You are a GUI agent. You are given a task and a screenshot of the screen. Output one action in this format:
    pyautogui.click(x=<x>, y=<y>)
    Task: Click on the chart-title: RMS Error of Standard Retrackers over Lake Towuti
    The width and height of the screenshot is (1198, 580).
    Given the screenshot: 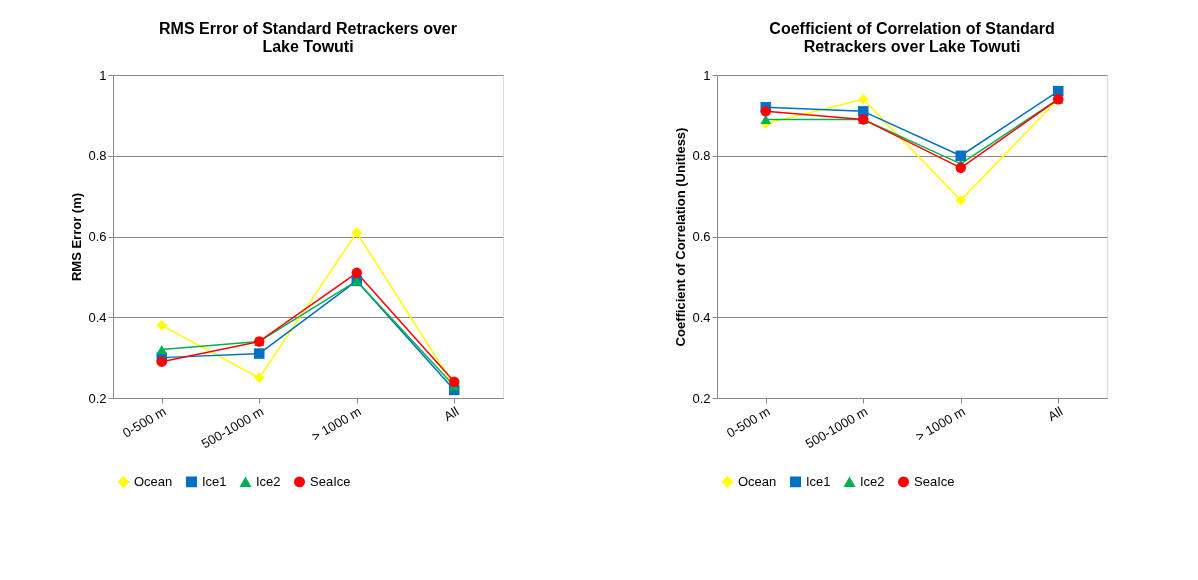 What is the action you would take?
    pyautogui.click(x=308, y=37)
    